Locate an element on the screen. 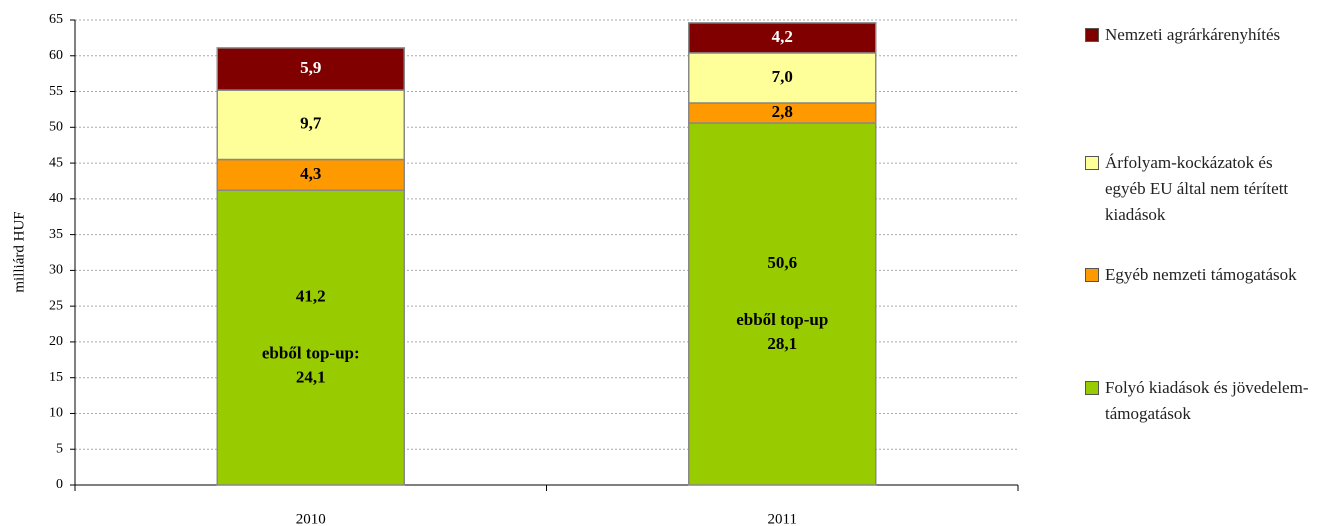 The width and height of the screenshot is (1322, 526). legend-item: Folyó kiadások és jövedelem-támogatások is located at coordinates (1200, 401).